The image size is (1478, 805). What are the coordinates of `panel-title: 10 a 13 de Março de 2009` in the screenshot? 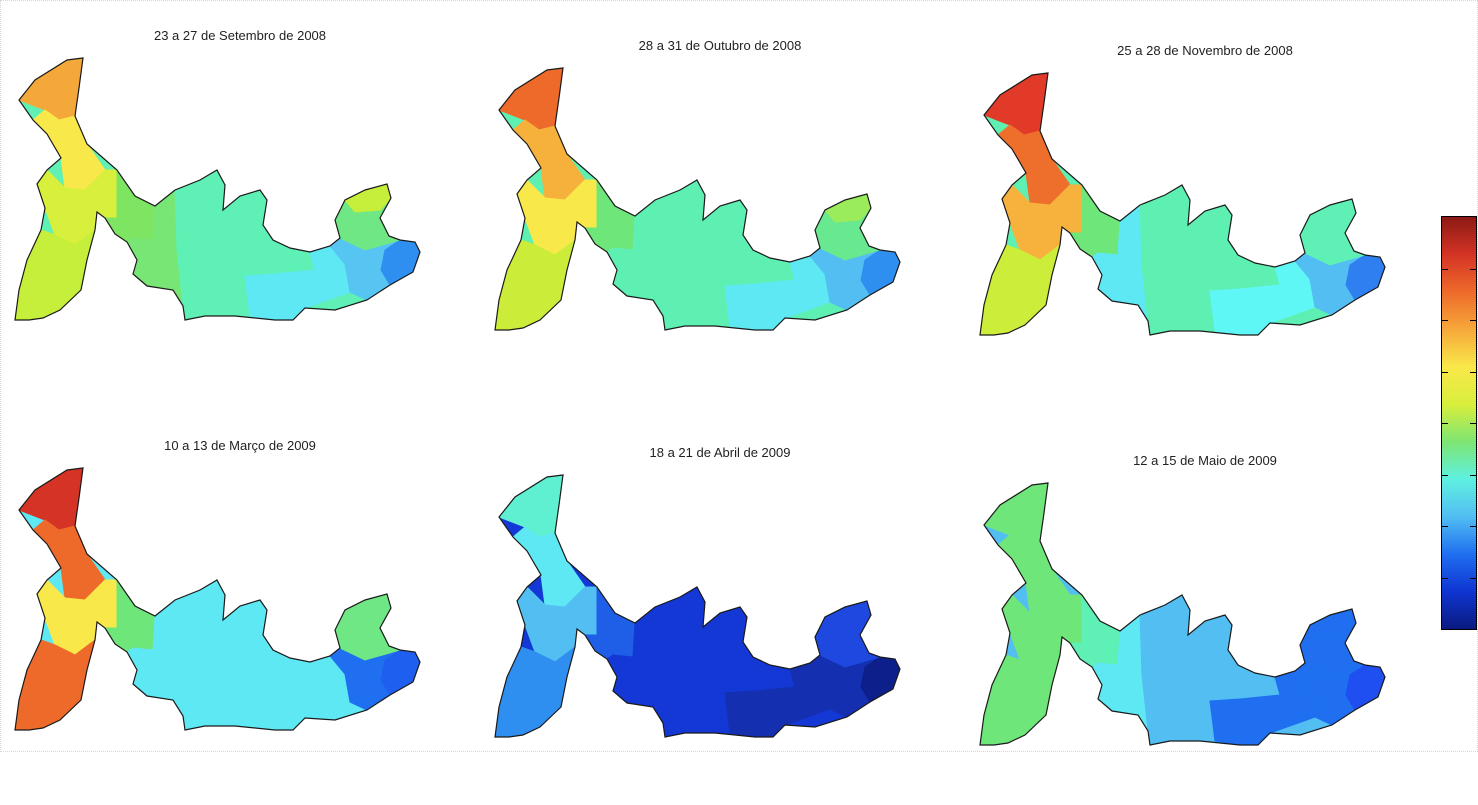 It's located at (240, 445).